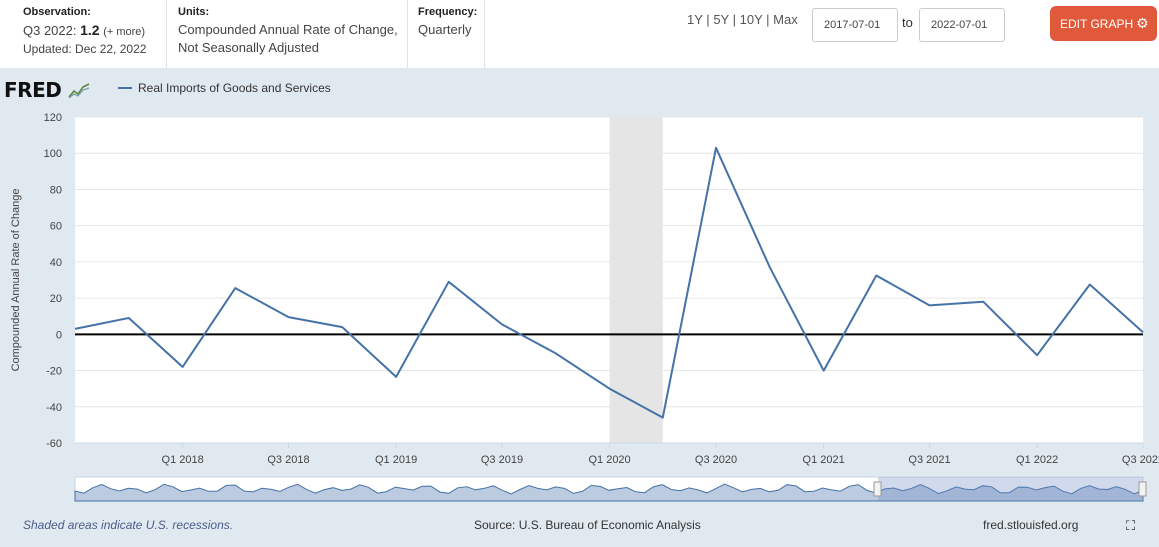 Image resolution: width=1159 pixels, height=547 pixels. I want to click on y-tick-label: 40, so click(56, 263).